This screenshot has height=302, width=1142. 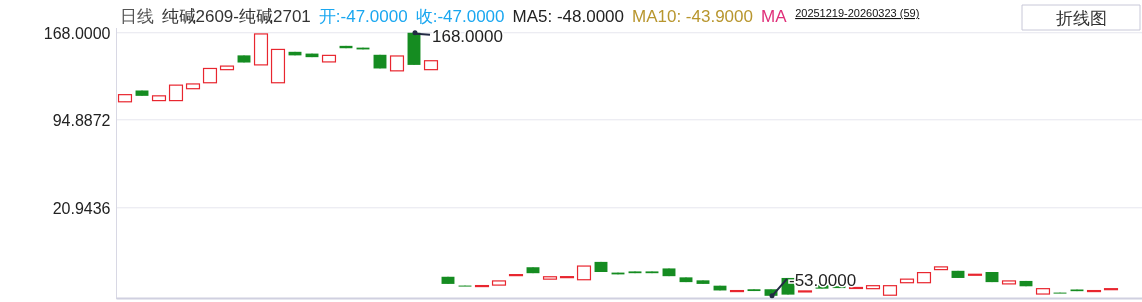 What do you see at coordinates (363, 16) in the screenshot?
I see `text: 开:-47.0000` at bounding box center [363, 16].